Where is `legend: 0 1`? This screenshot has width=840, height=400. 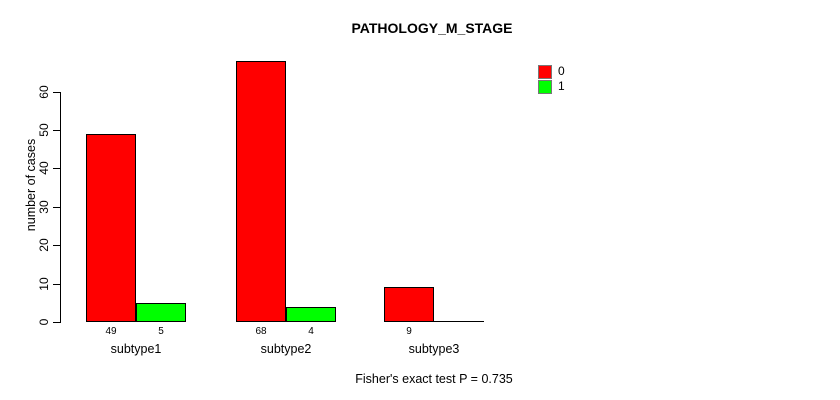 legend: 0 1 is located at coordinates (551, 79).